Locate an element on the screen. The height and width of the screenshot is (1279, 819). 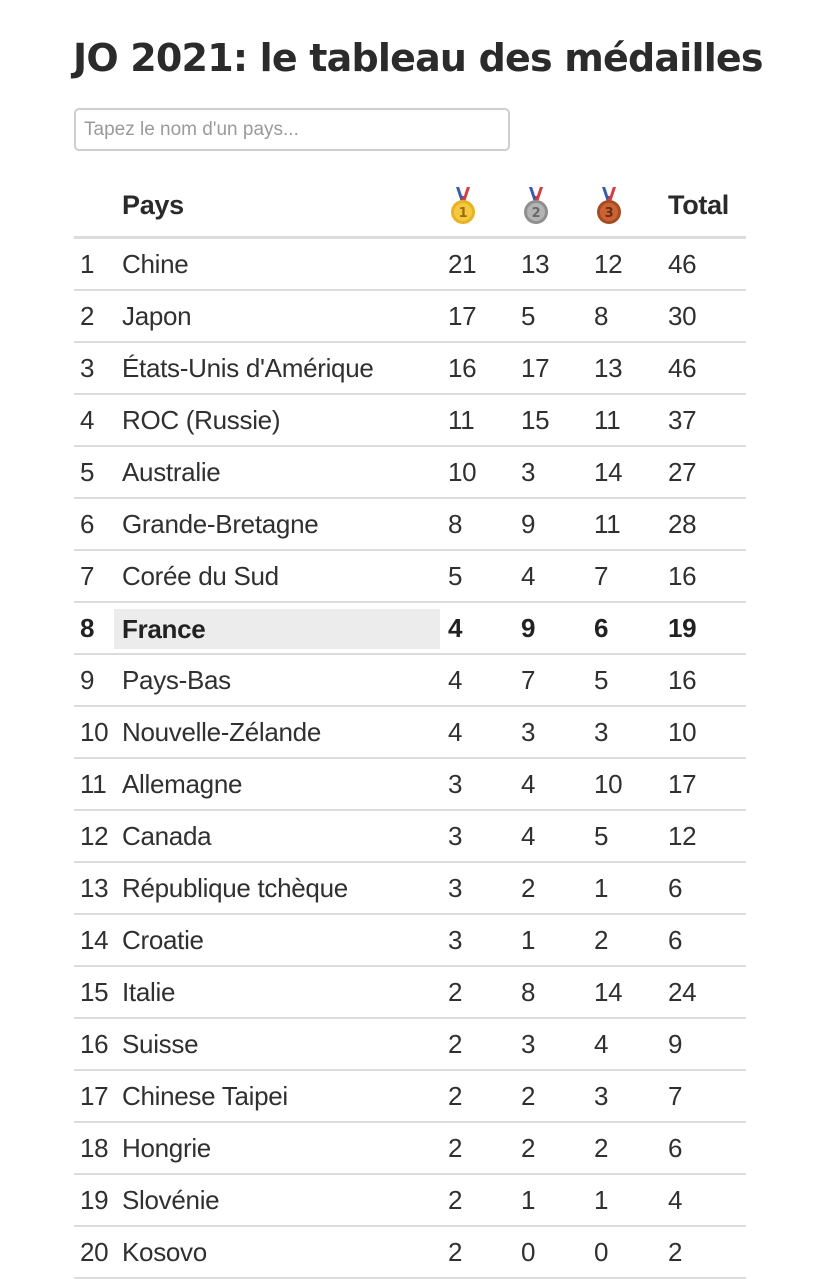
country-cell: ROC (Russie) is located at coordinates (201, 419).